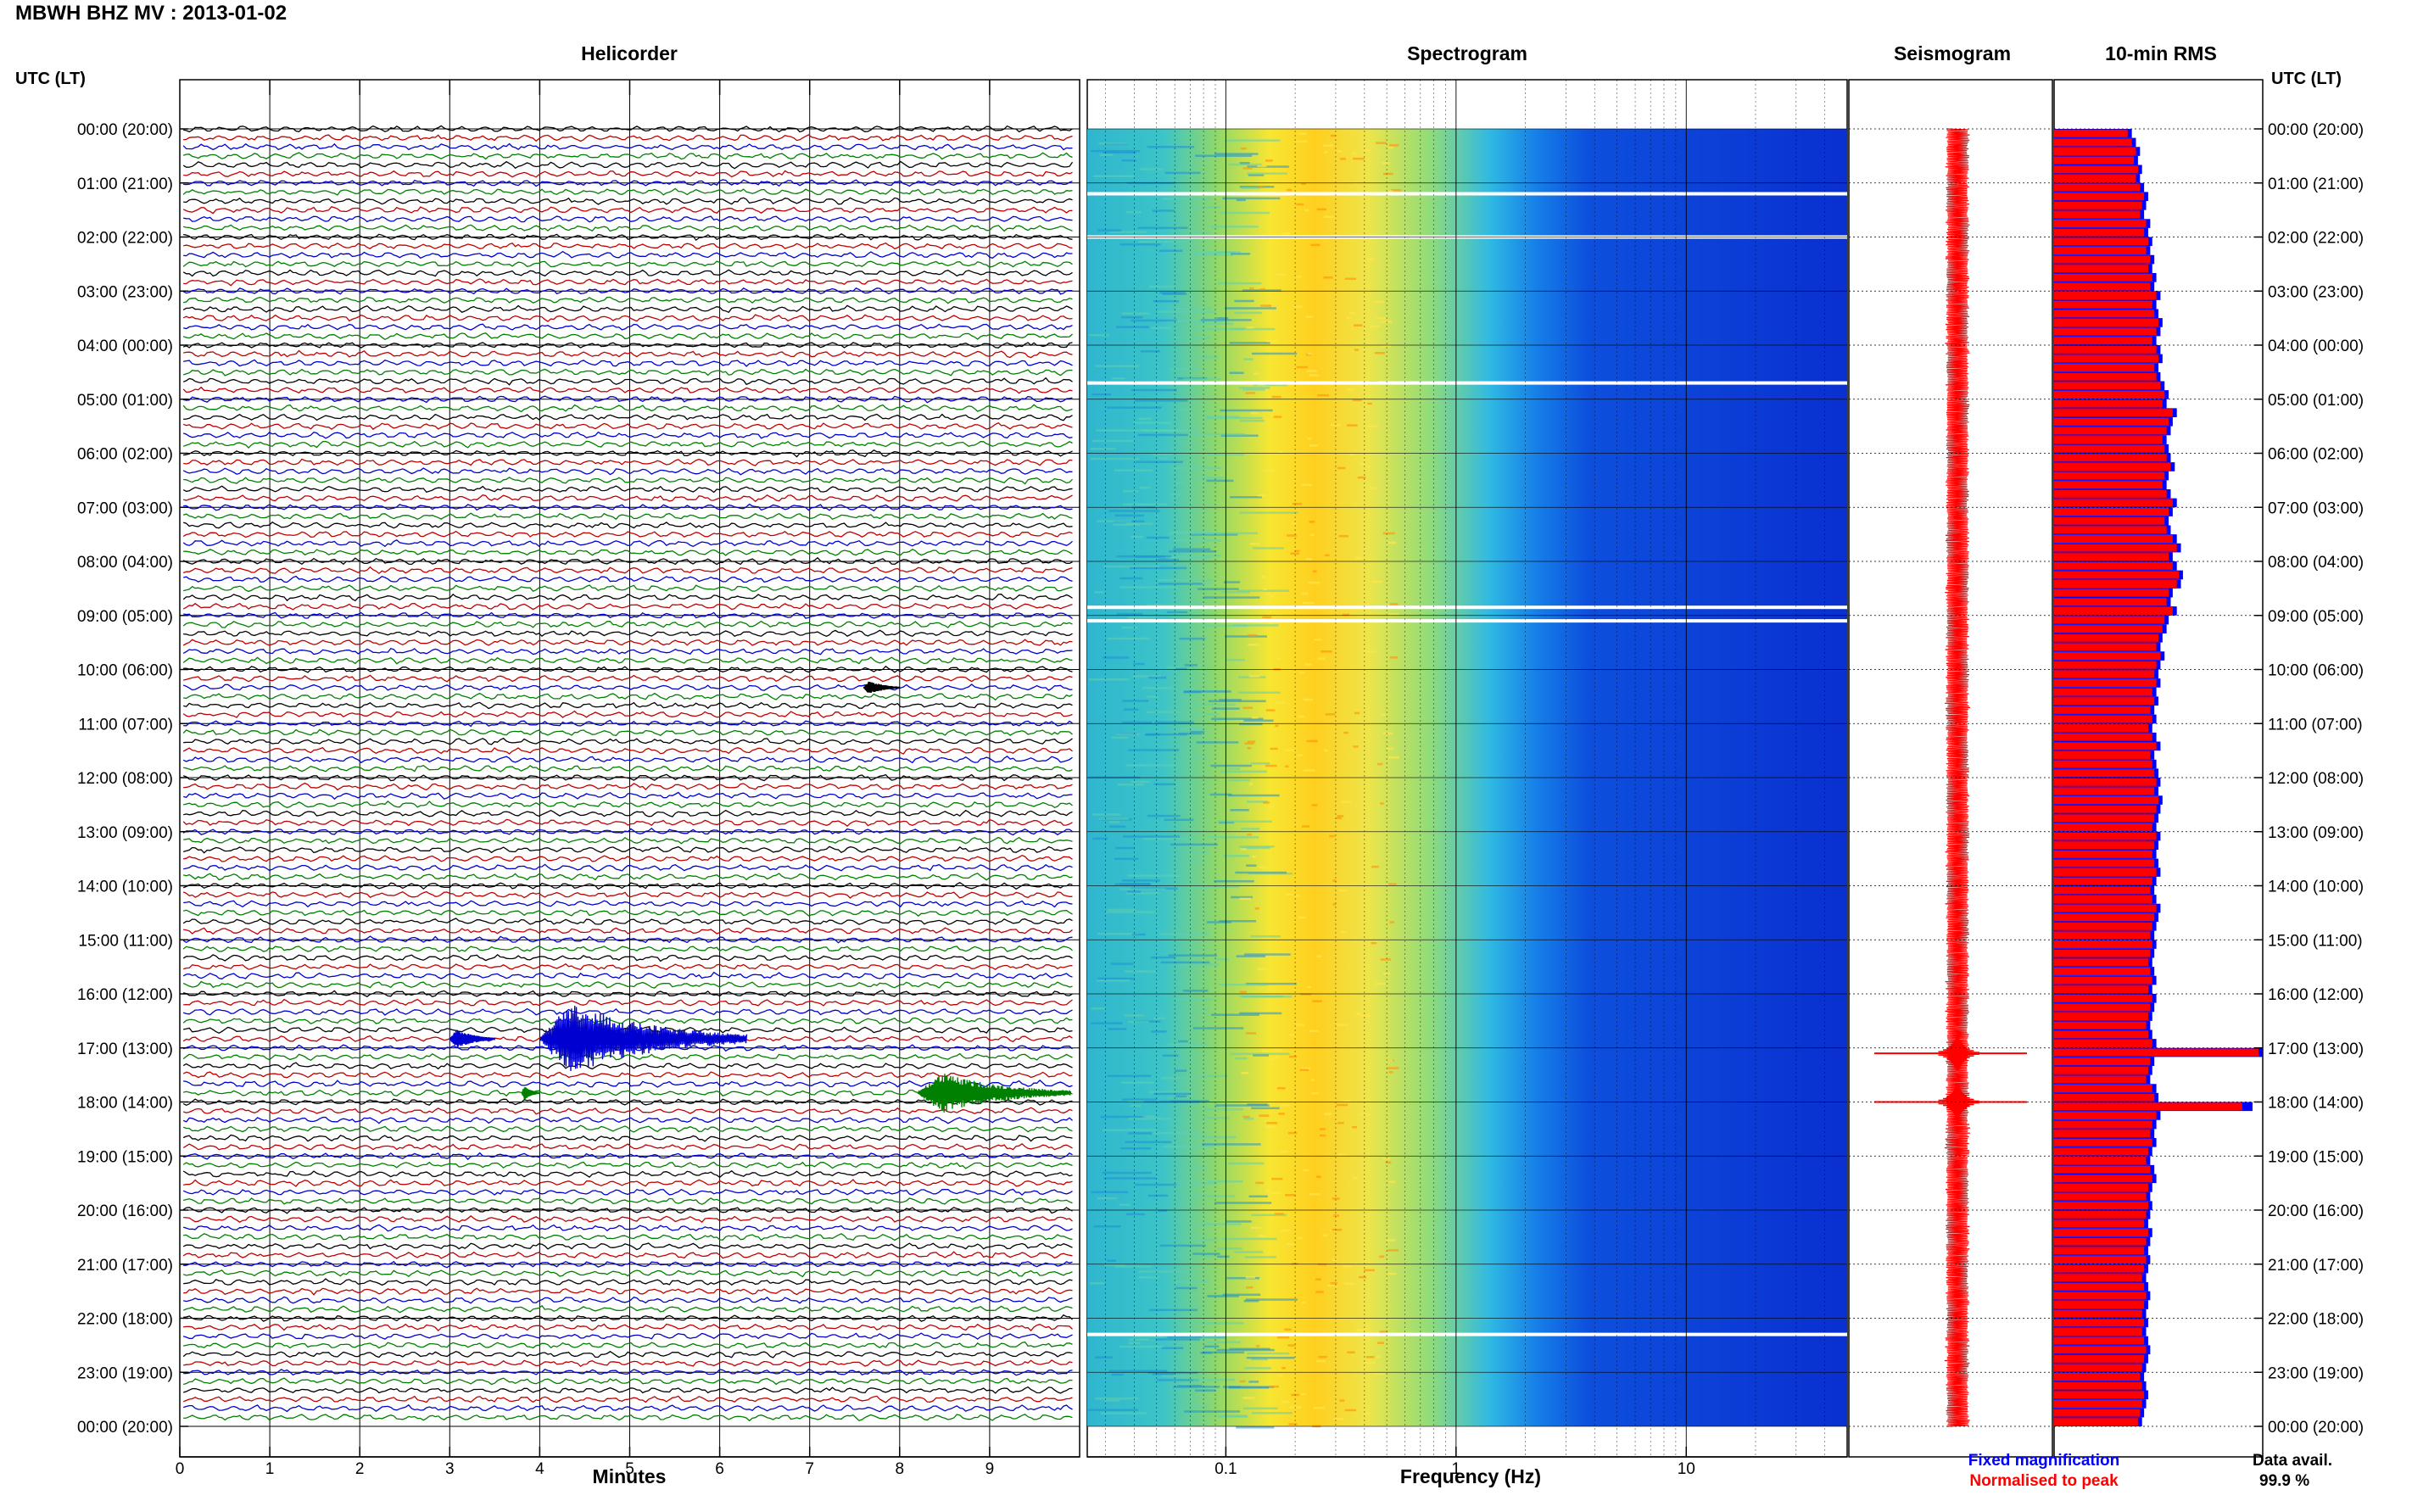 The height and width of the screenshot is (1512, 2412). I want to click on legend-normalised-to-peak: Normalised to peak, so click(2044, 1481).